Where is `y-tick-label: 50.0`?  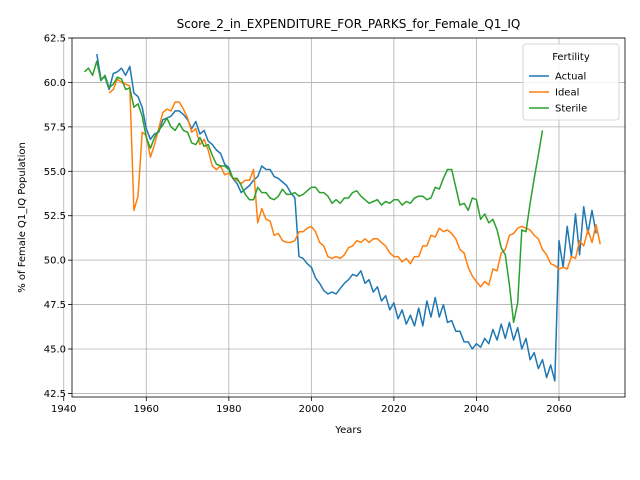
y-tick-label: 50.0 is located at coordinates (55, 261).